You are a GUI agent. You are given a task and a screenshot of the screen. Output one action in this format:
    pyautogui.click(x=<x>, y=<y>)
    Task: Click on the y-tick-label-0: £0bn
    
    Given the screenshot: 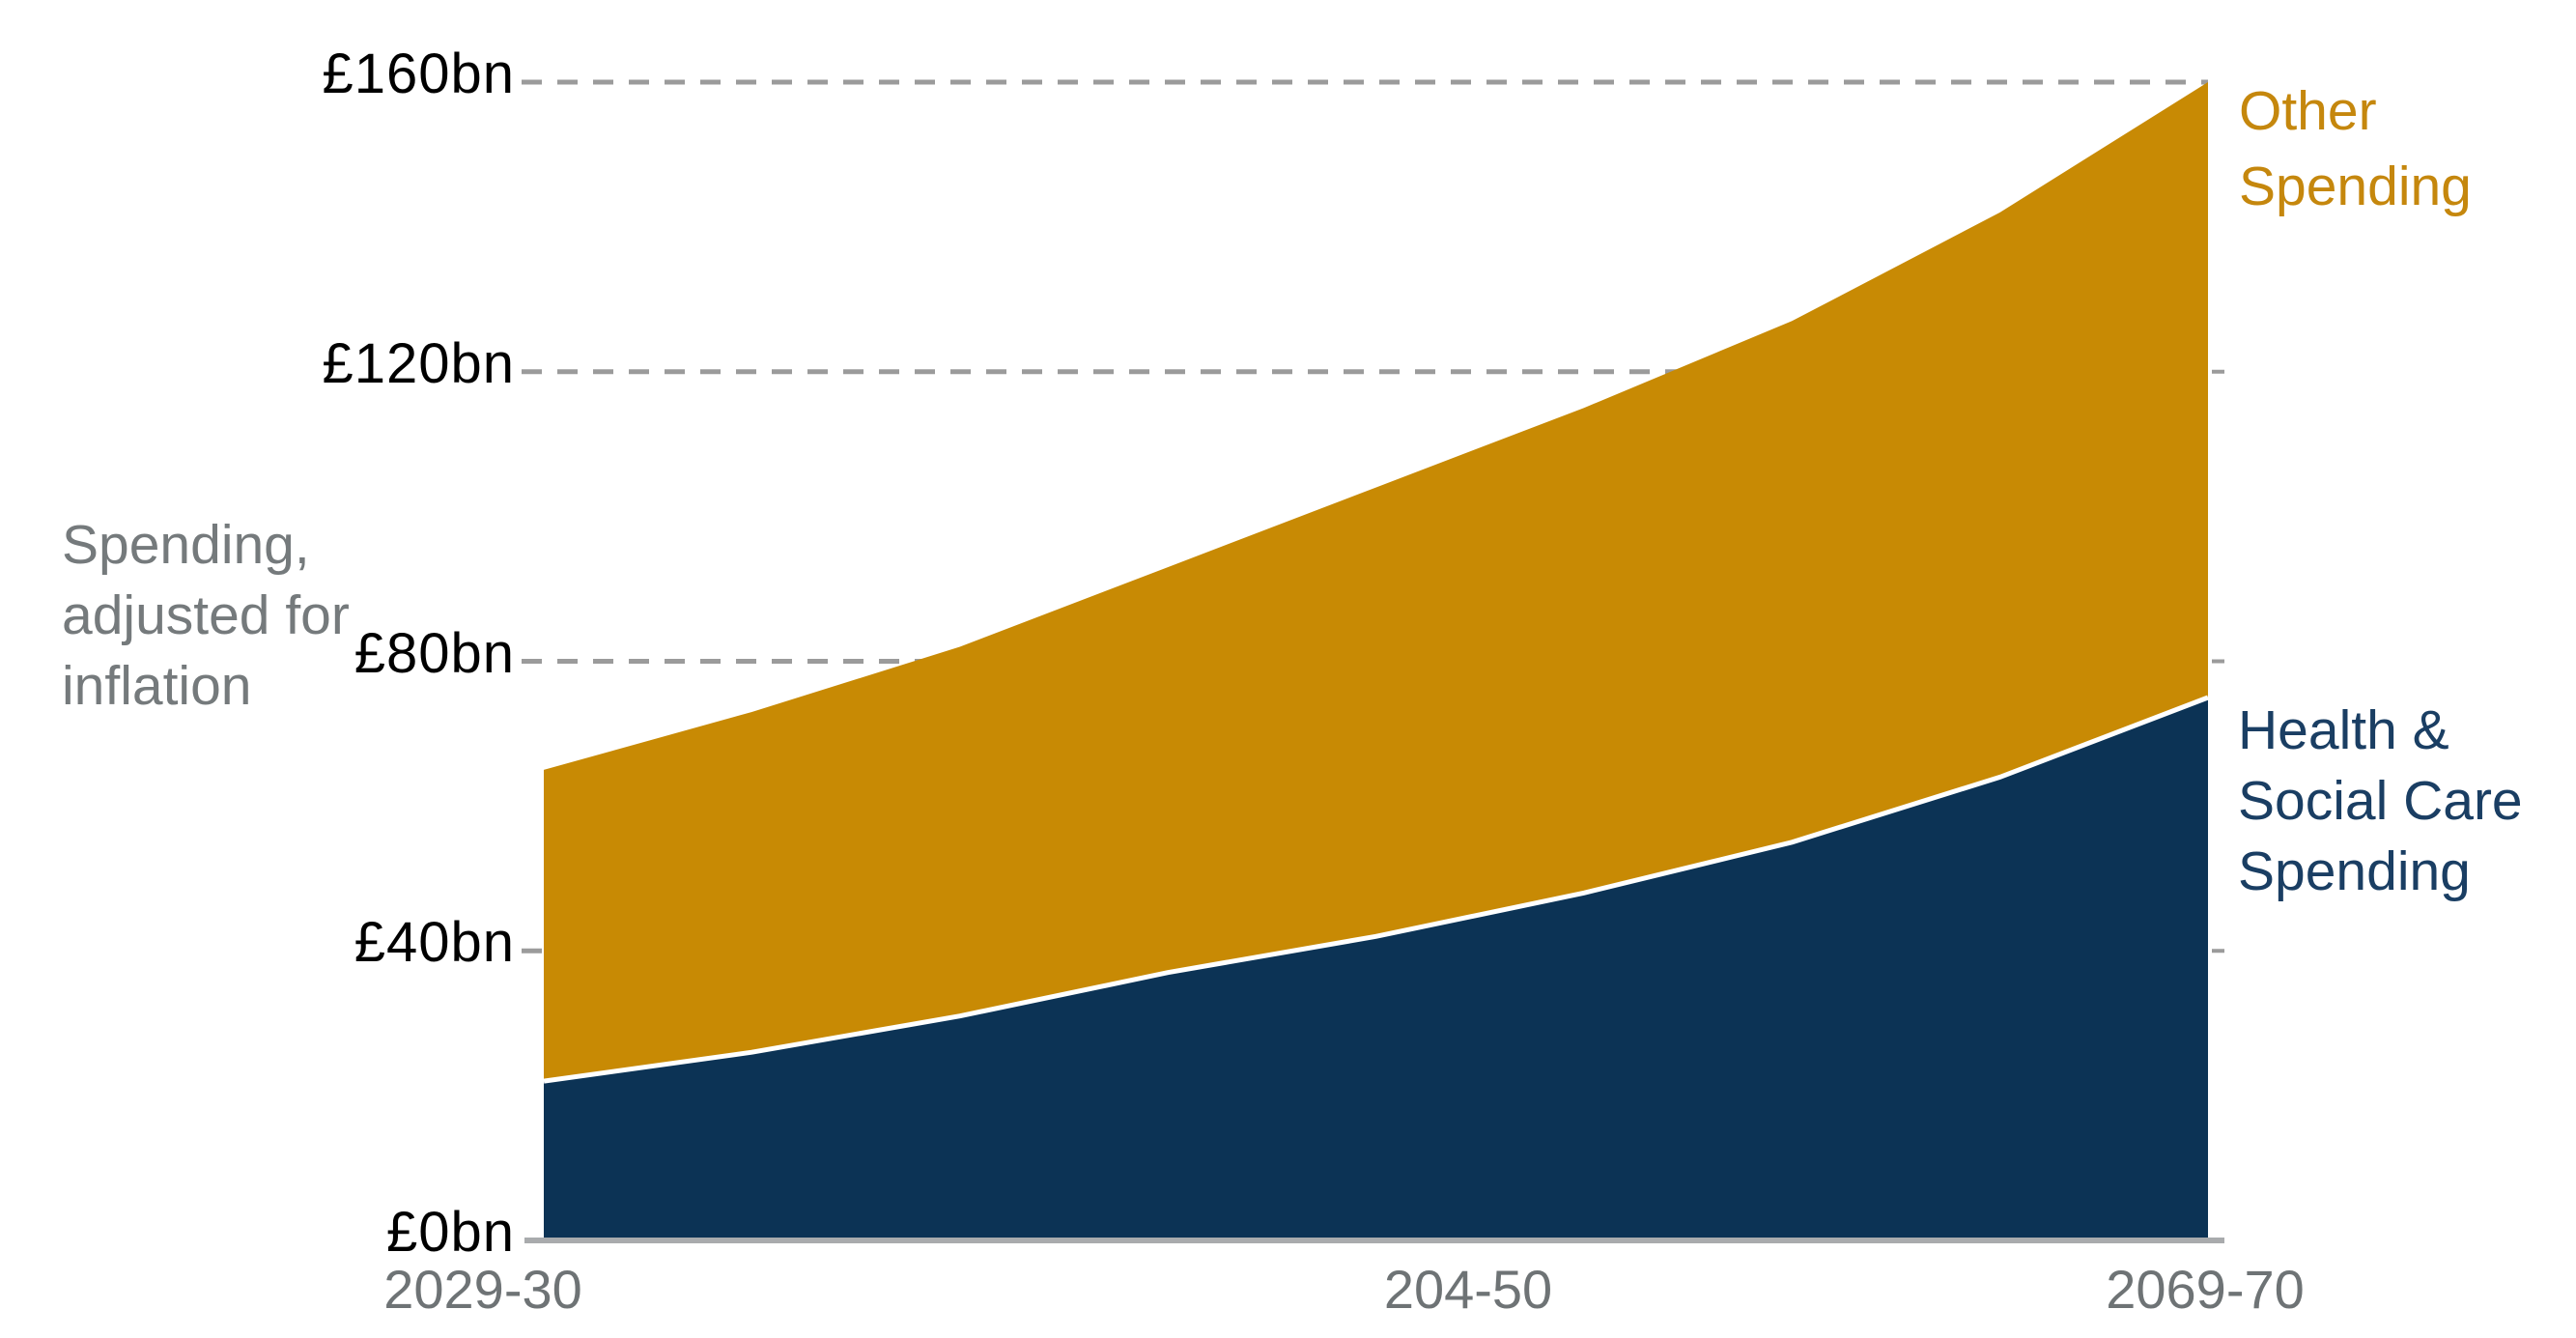 What is the action you would take?
    pyautogui.click(x=450, y=1232)
    